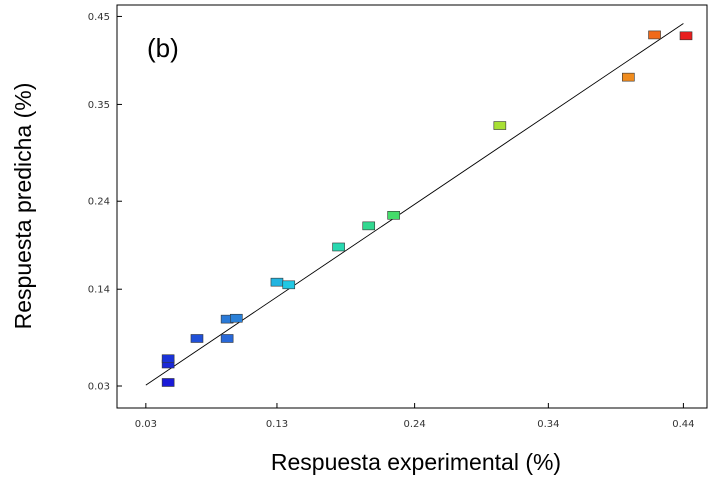 Image resolution: width=721 pixels, height=479 pixels. Describe the element at coordinates (23, 206) in the screenshot. I see `y-axis-title: Respuesta predicha (%)` at that location.